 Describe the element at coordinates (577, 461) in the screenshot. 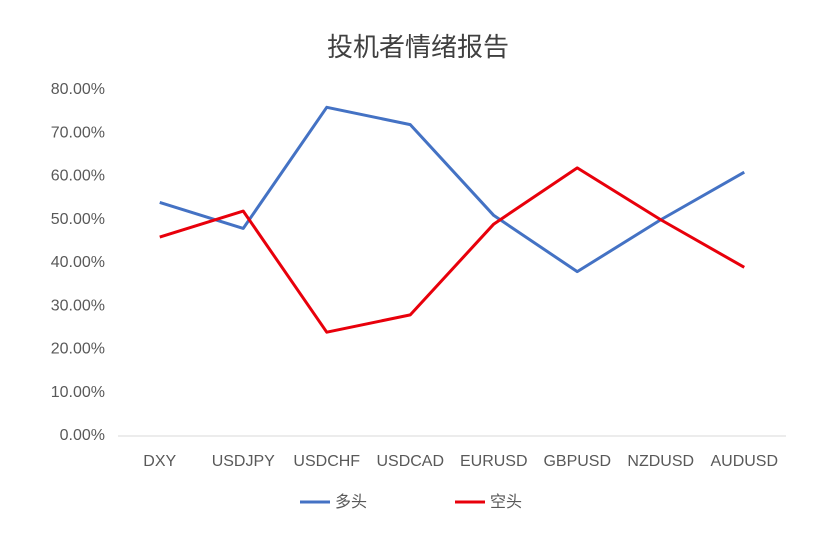

I see `x-tick-label: GBPUSD` at that location.